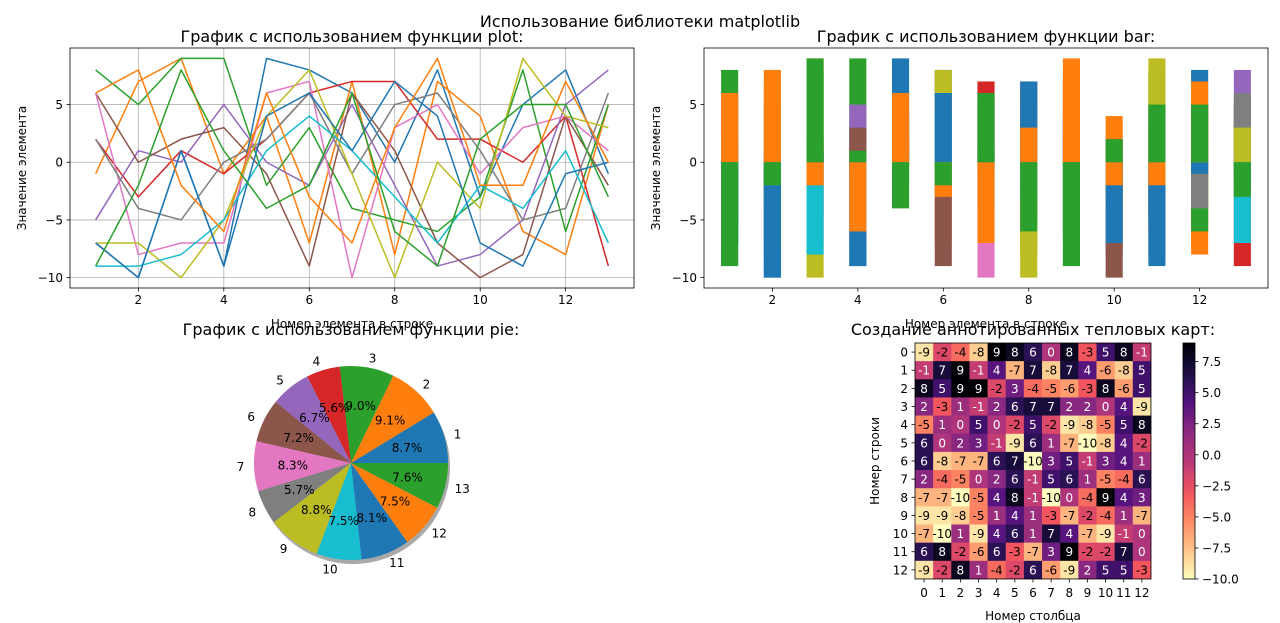  I want to click on bar-s12-c1, so click(730, 128).